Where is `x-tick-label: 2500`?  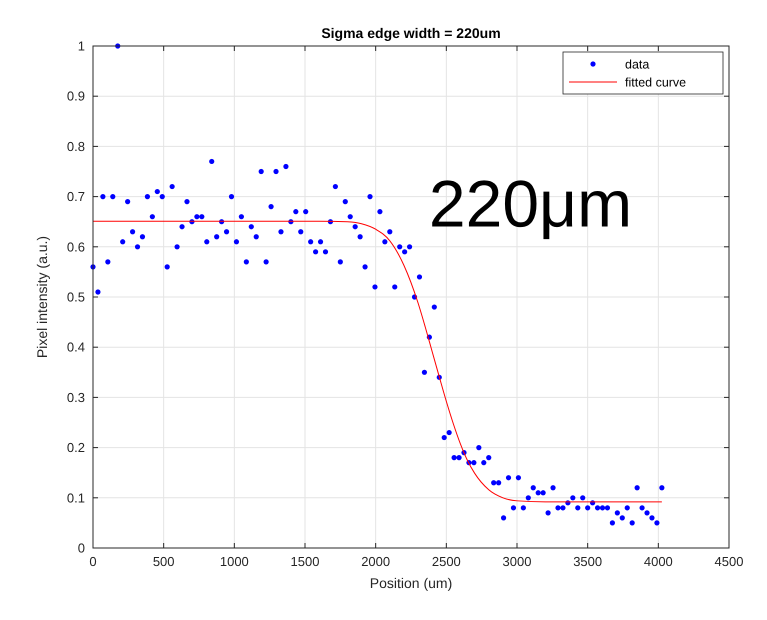
x-tick-label: 2500 is located at coordinates (446, 561).